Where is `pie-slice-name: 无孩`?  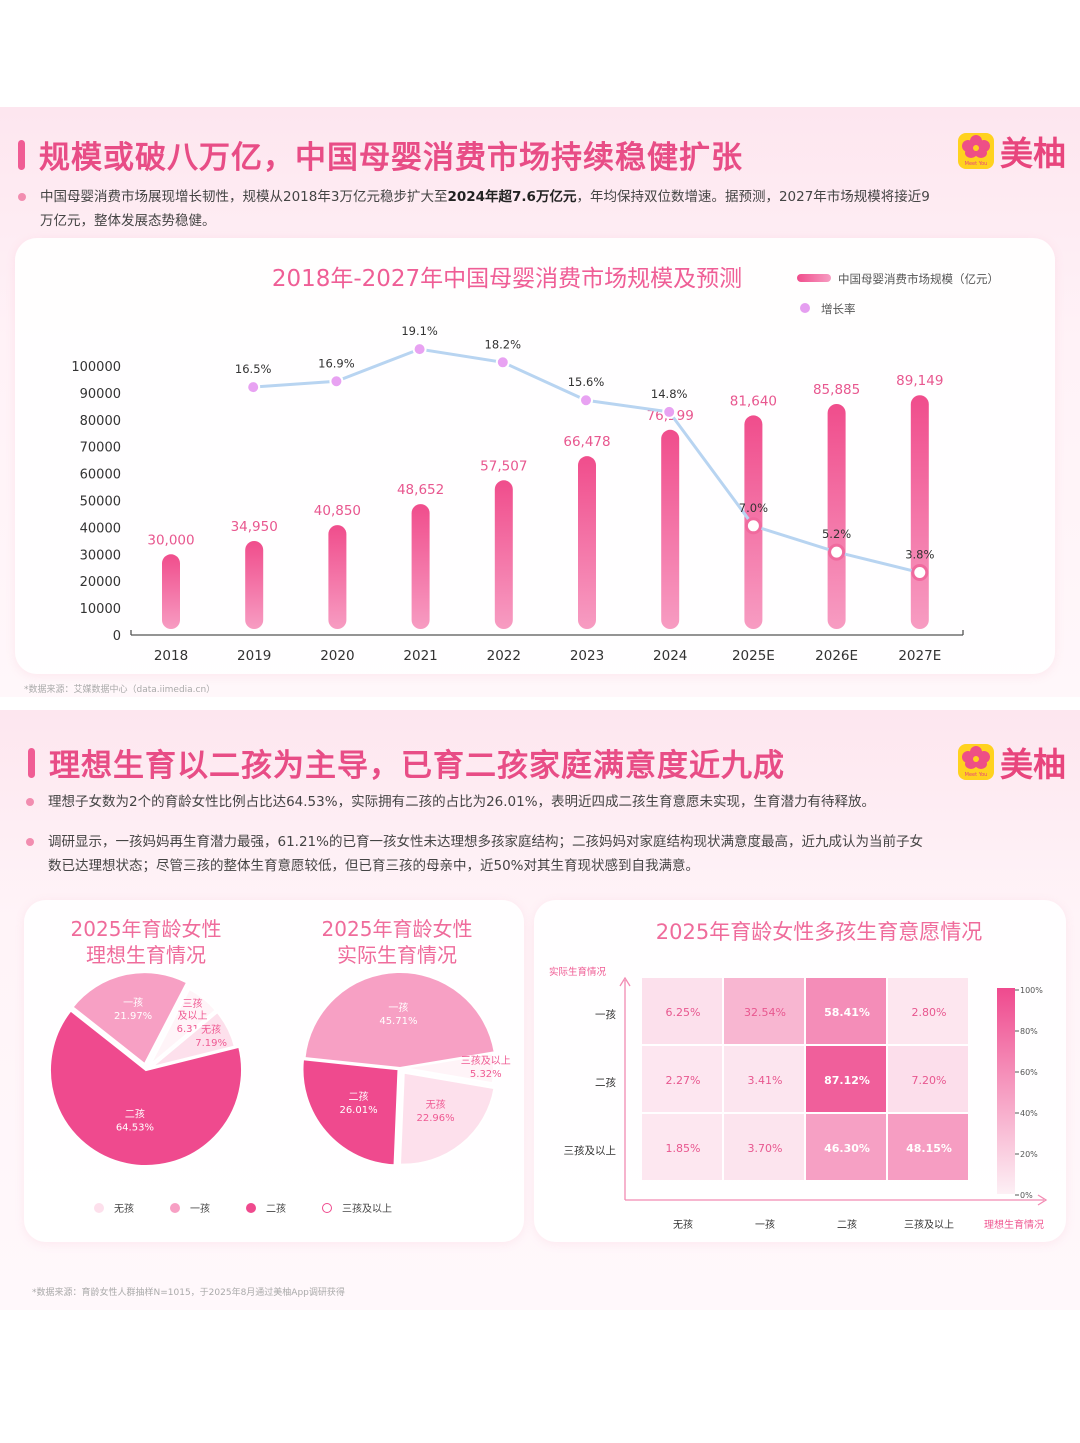 pie-slice-name: 无孩 is located at coordinates (211, 1029).